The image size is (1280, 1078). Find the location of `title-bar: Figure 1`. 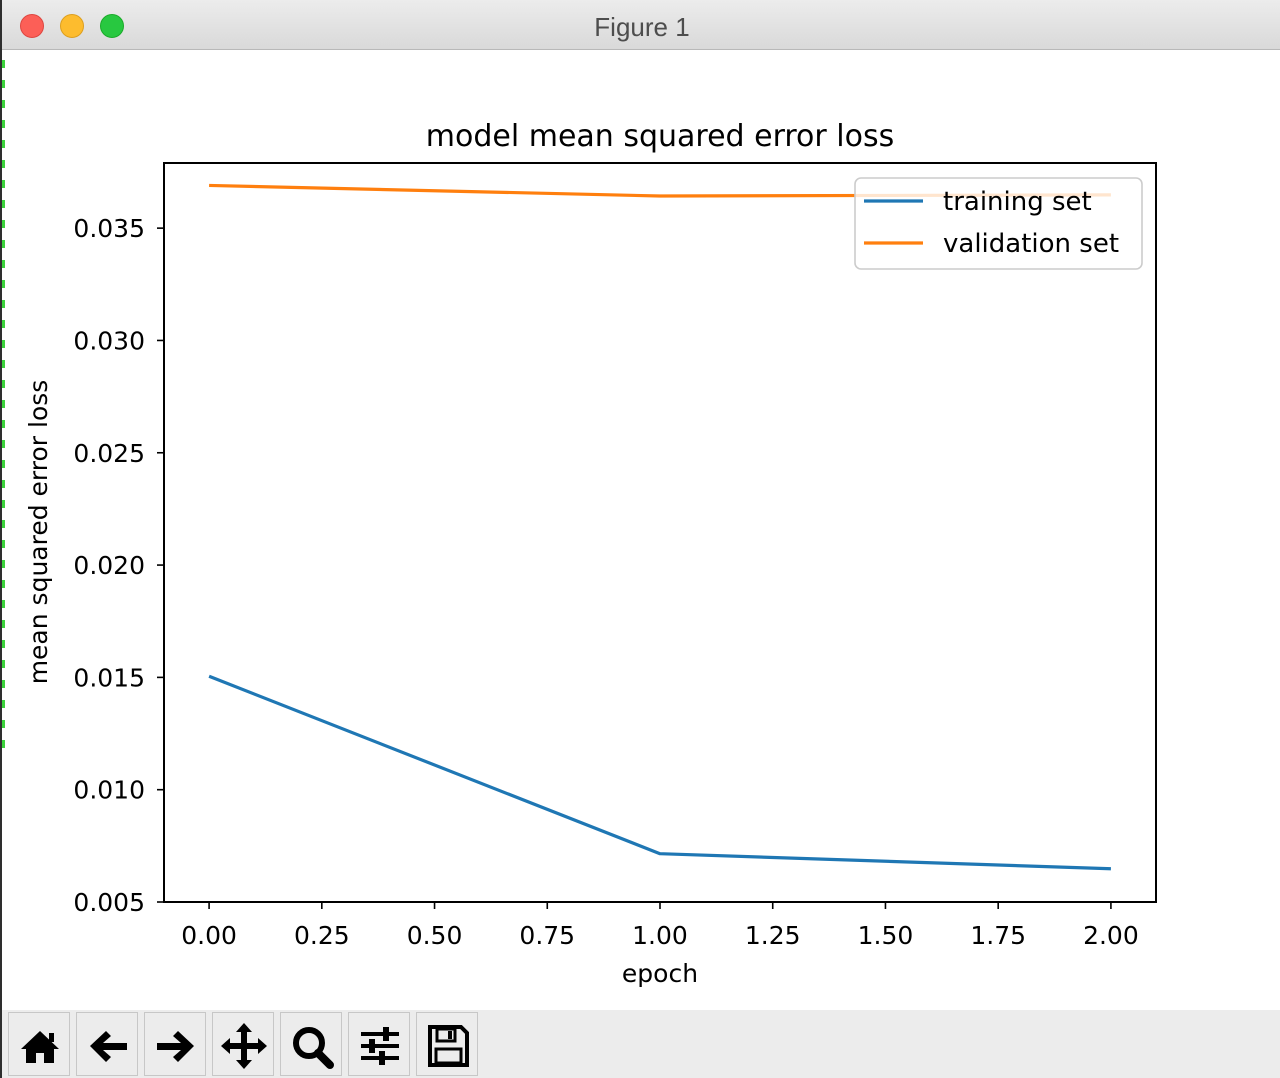

title-bar: Figure 1 is located at coordinates (641, 25).